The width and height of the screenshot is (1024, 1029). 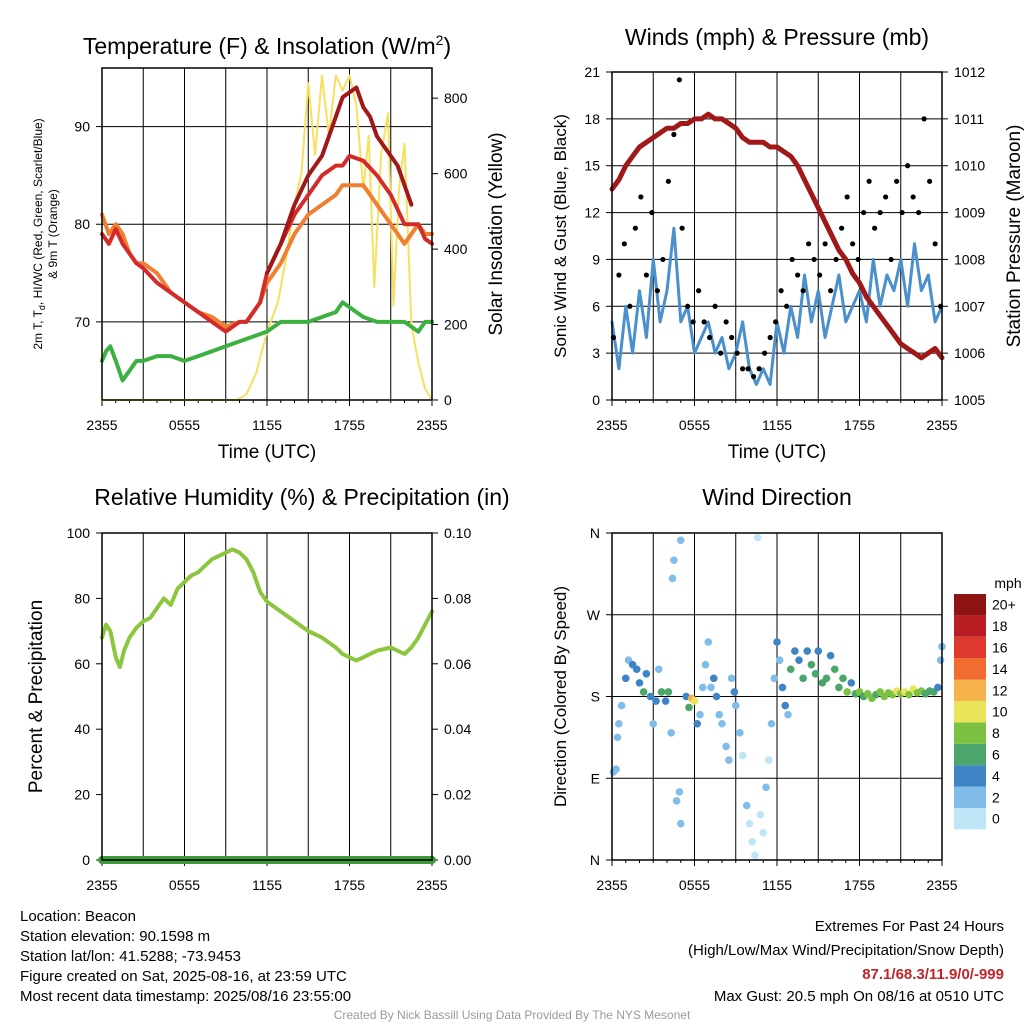 What do you see at coordinates (777, 37) in the screenshot?
I see `chart-title: Winds (mph) & Pressure (mb)` at bounding box center [777, 37].